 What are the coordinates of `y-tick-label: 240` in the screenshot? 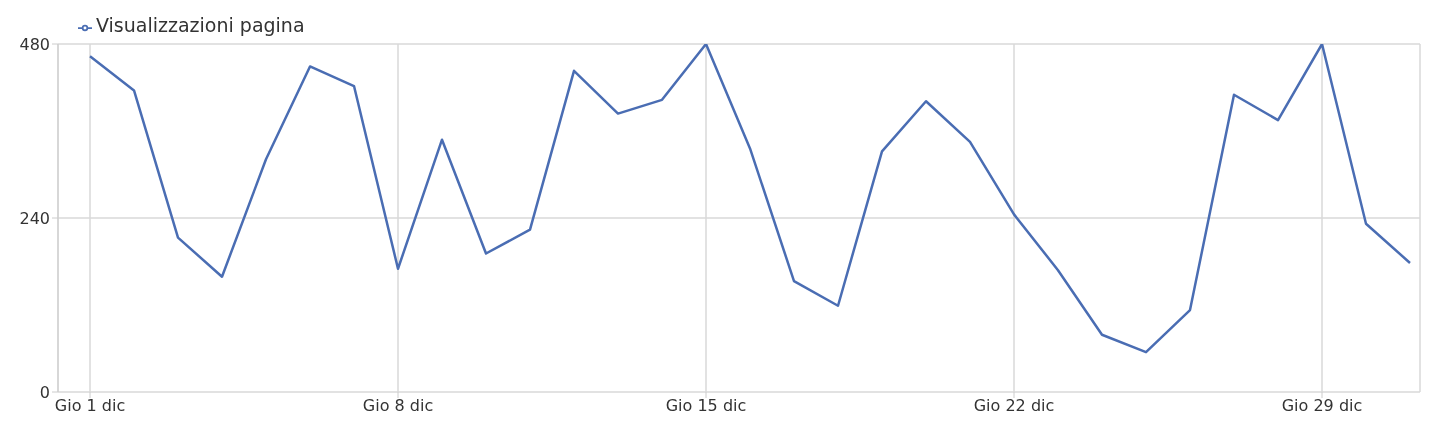 It's located at (34, 218).